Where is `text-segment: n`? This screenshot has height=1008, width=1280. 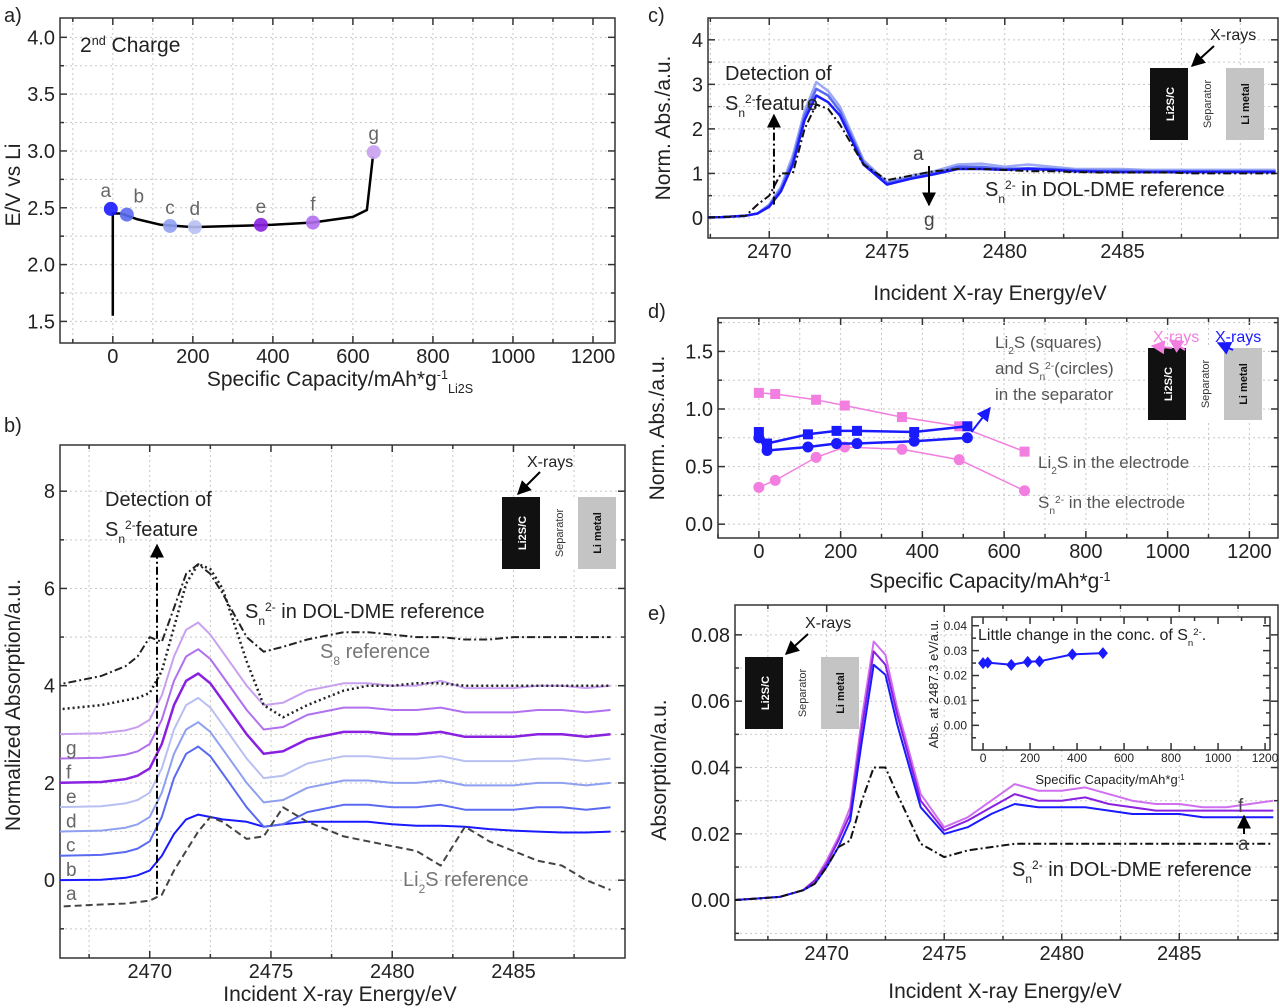 text-segment: n is located at coordinates (1052, 511).